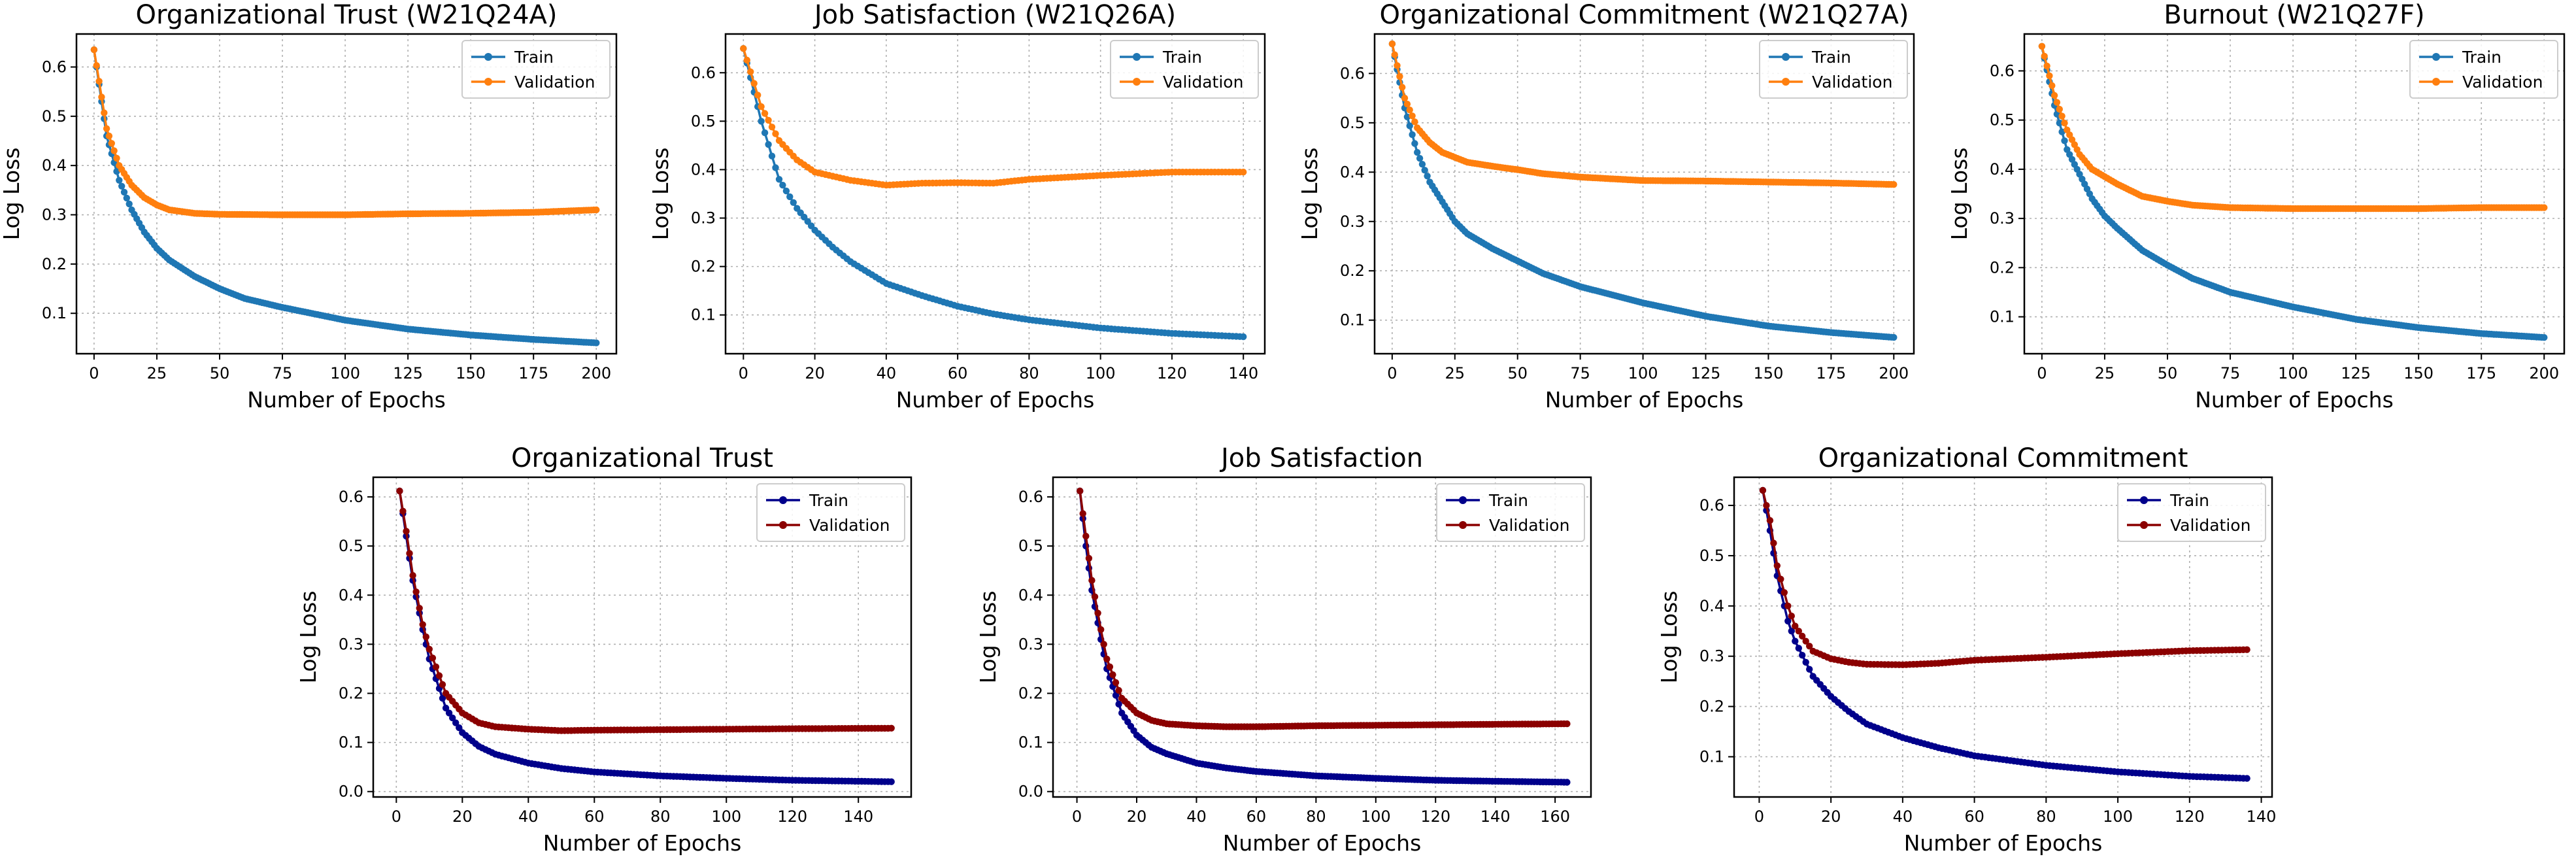  Describe the element at coordinates (645, 610) in the screenshot. I see `series-validation` at that location.